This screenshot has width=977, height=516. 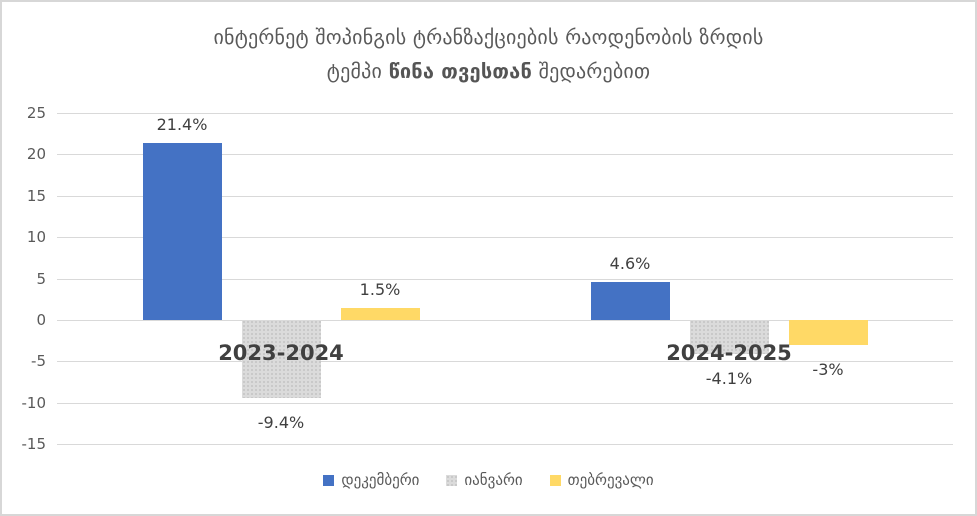 I want to click on data-label-february-2023-2024: 1.5%, so click(x=380, y=289).